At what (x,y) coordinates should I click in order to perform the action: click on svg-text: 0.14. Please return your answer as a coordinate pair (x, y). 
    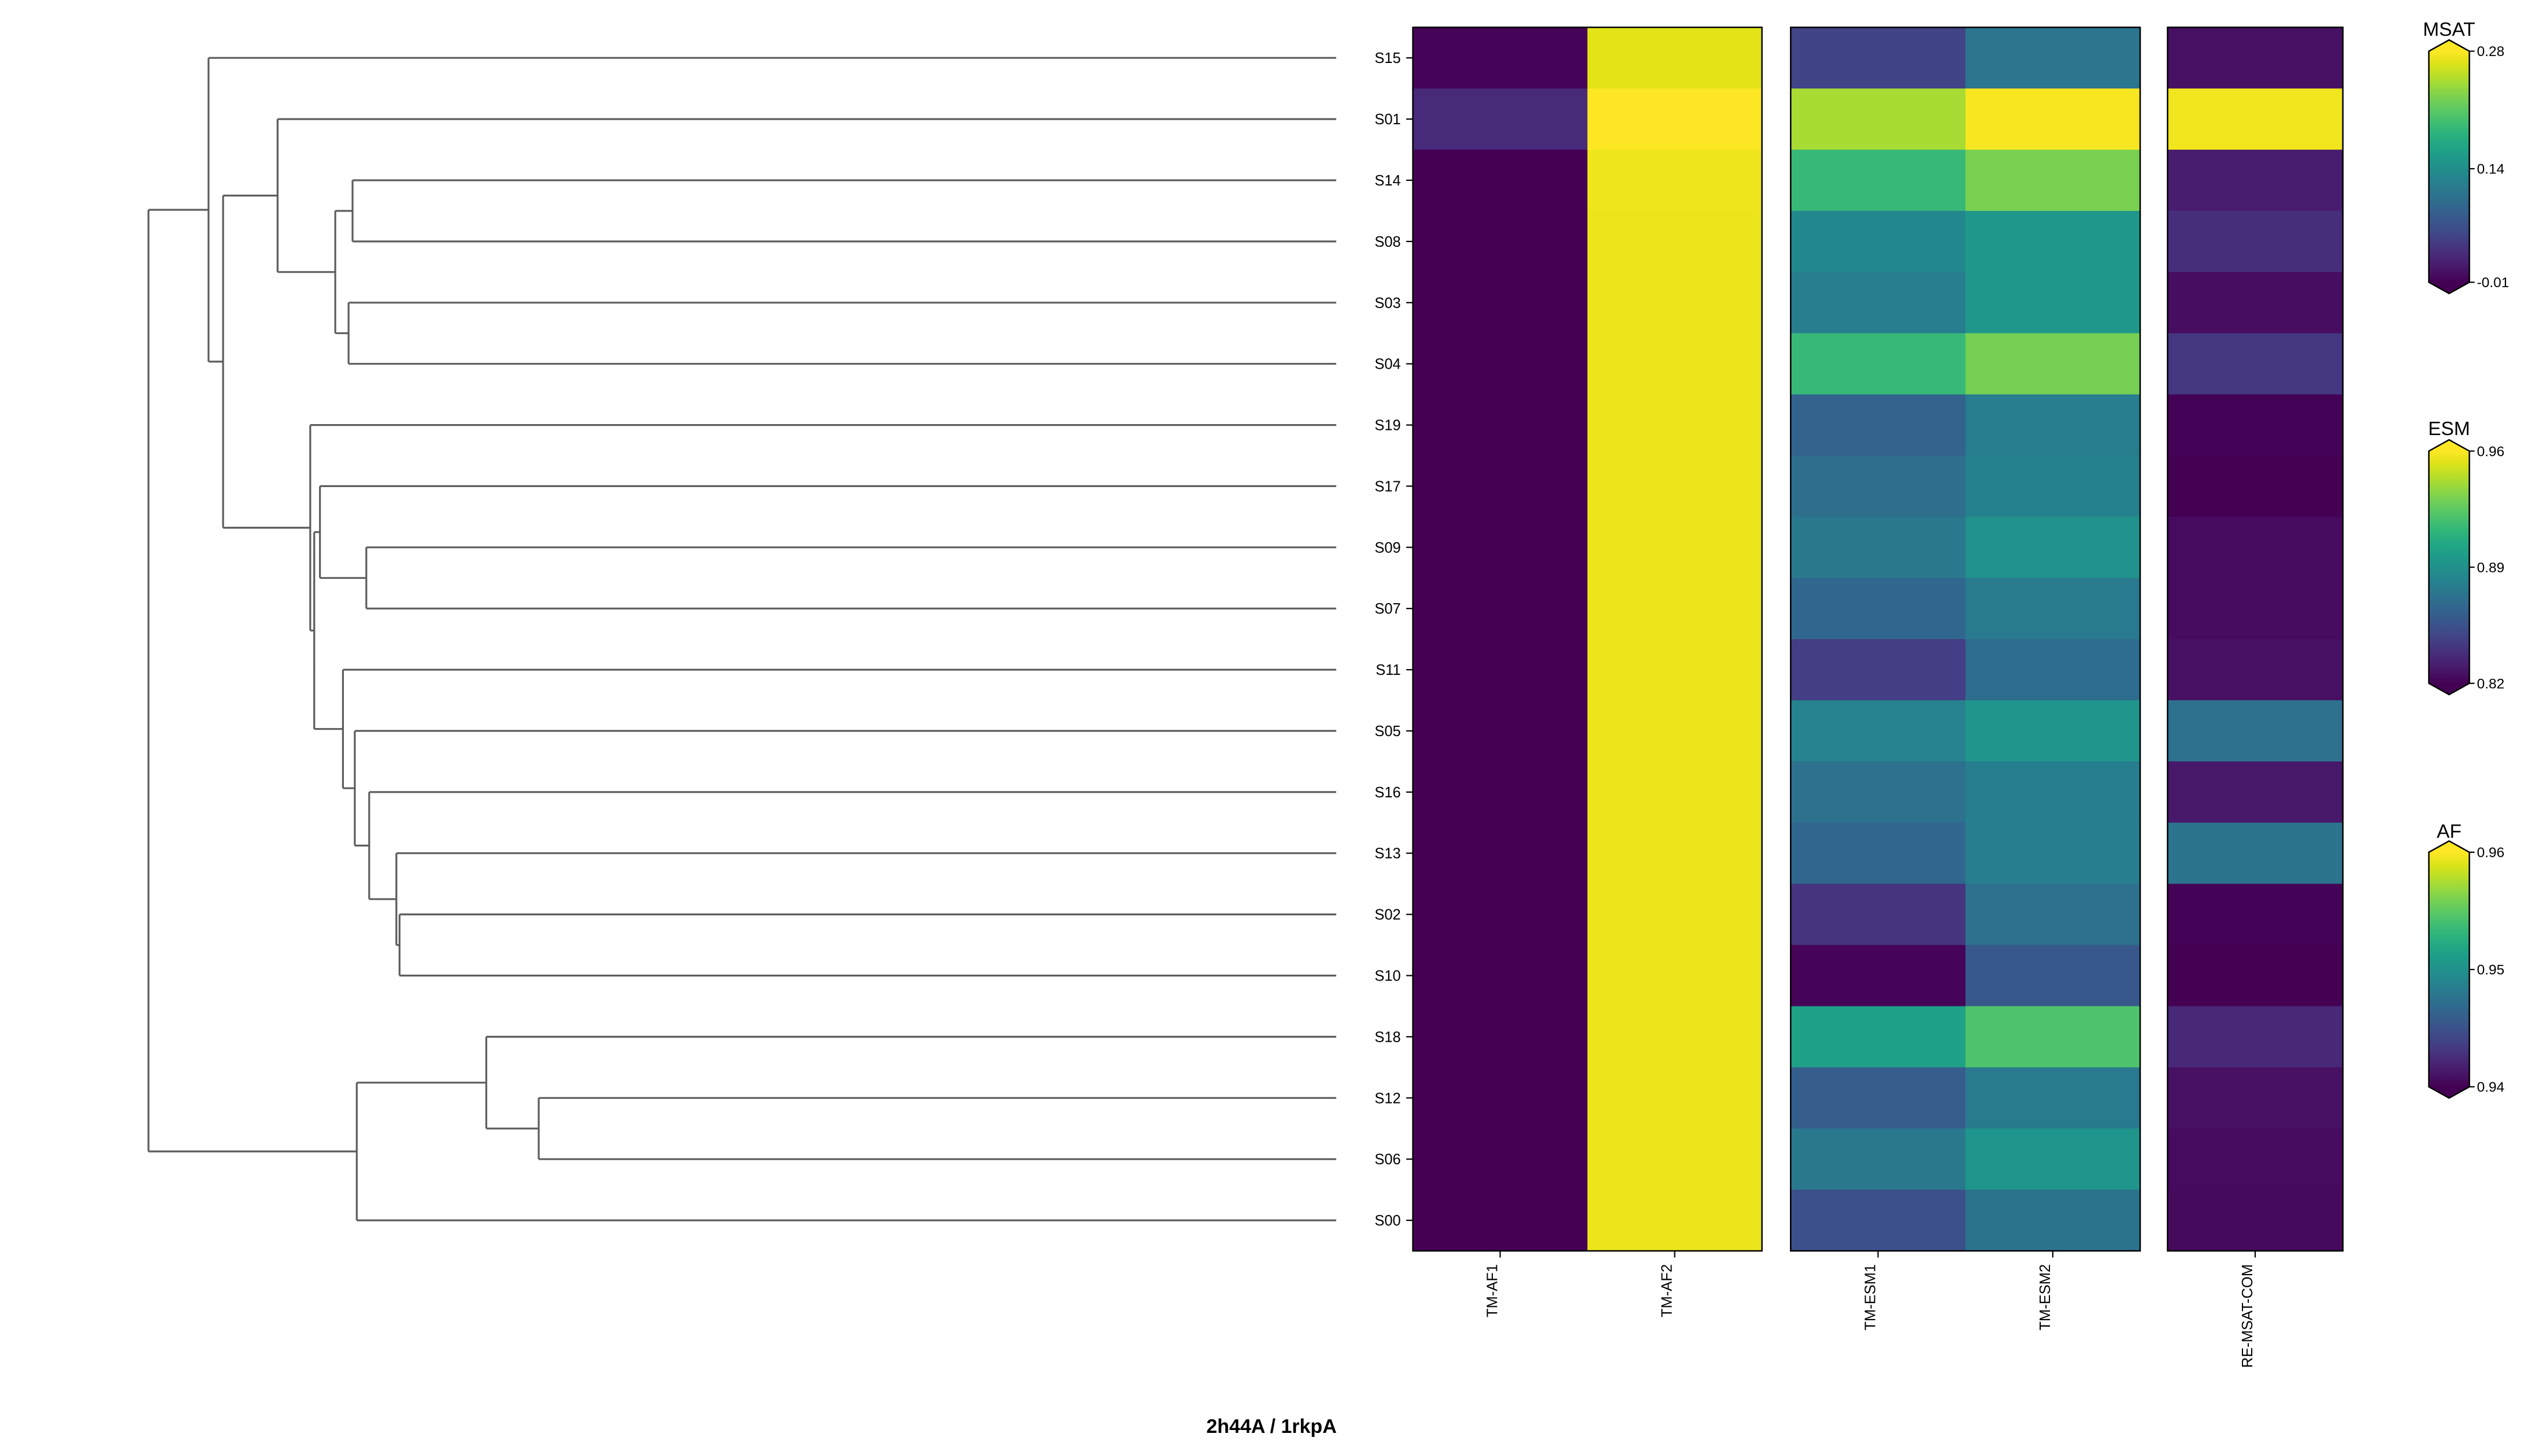
    Looking at the image, I should click on (2491, 169).